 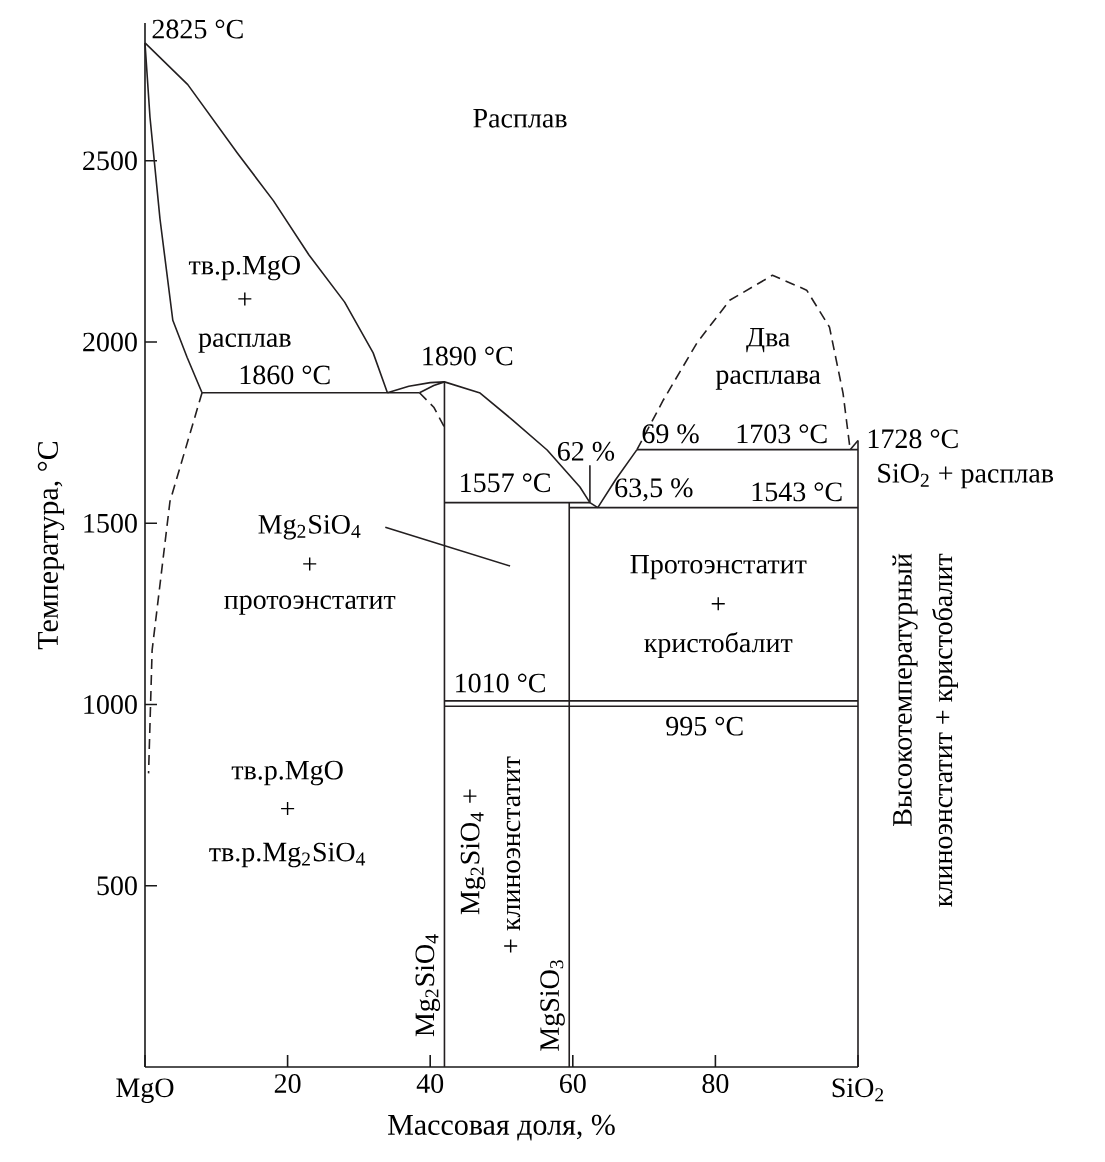 I want to click on annotation: 995 °C, so click(x=704, y=726).